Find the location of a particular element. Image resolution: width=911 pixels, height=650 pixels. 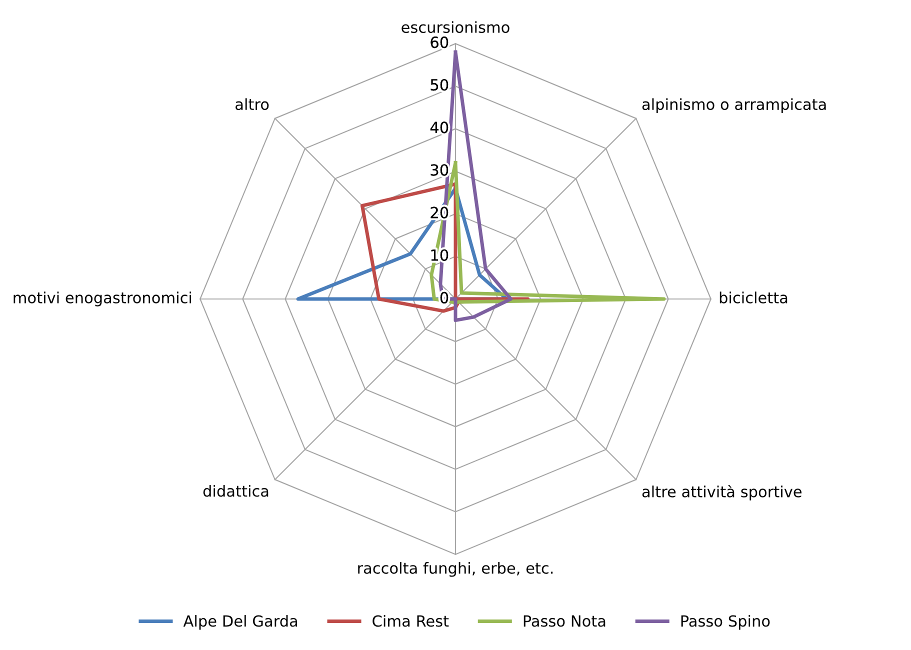

legend-label: Cima Rest is located at coordinates (410, 620).